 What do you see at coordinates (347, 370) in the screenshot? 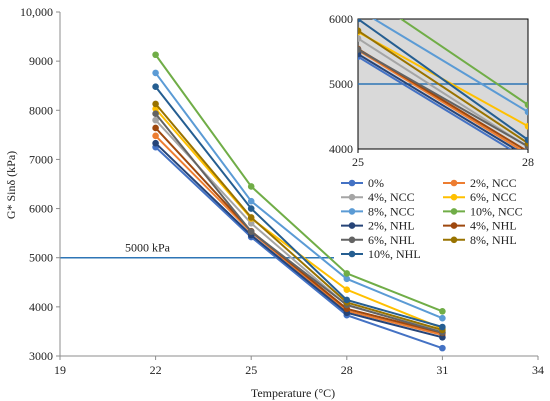
I see `x-tick-label: 28` at bounding box center [347, 370].